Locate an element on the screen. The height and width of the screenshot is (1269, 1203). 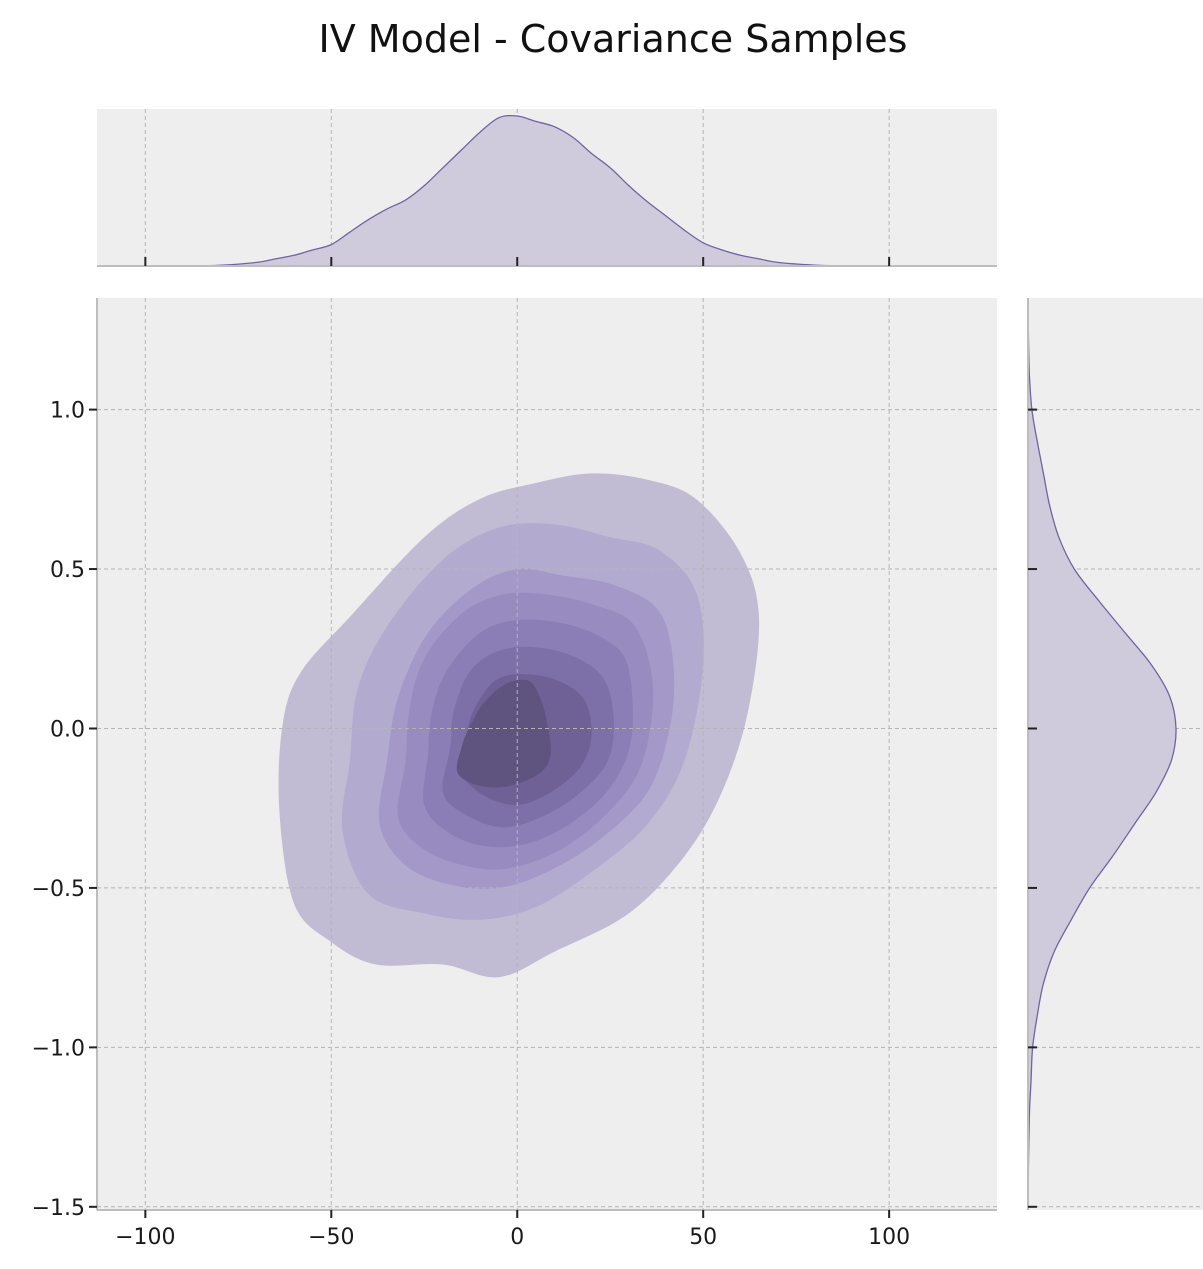
x-tick-label: 100 is located at coordinates (889, 1237).